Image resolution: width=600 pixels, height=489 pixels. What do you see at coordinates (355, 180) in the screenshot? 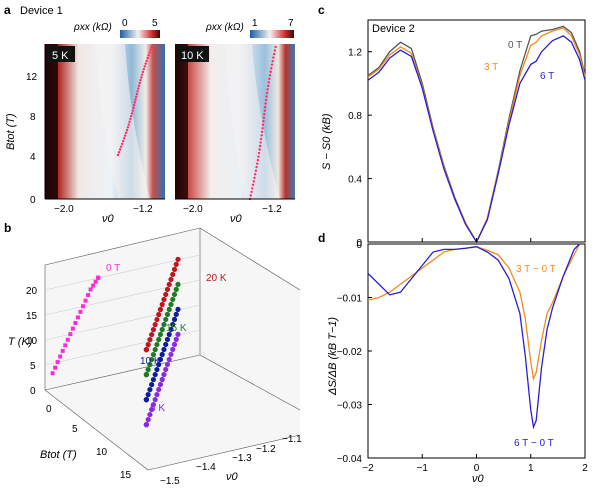
I see `panel-c-ytick-label: 0.4` at bounding box center [355, 180].